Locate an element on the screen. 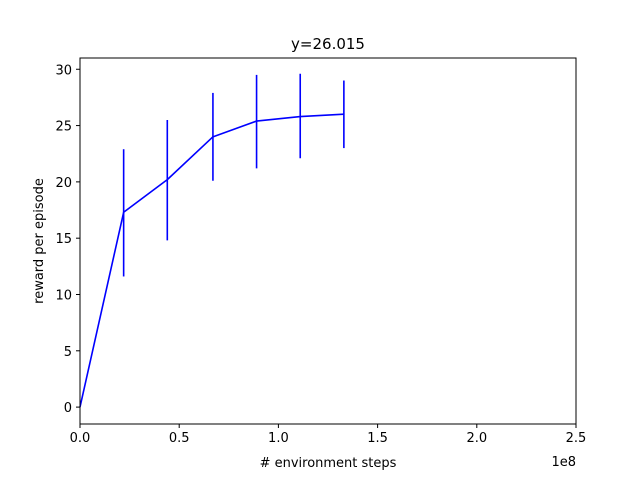 The width and height of the screenshot is (640, 480). x-axis: 0.0 0.5 1.0 1.5 2.0 2.5 is located at coordinates (328, 435).